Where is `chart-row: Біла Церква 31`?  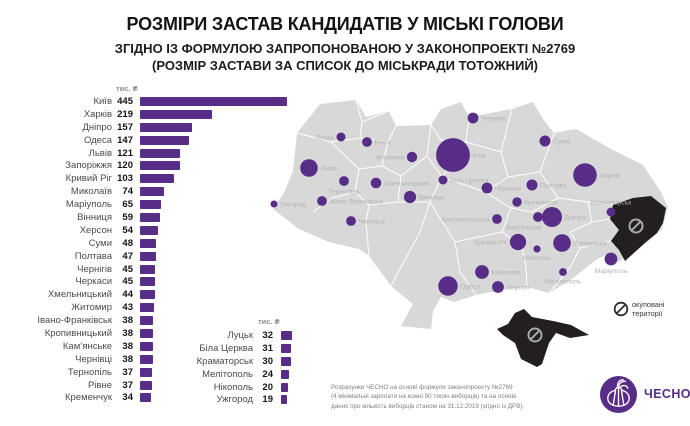
chart-row: Біла Церква 31 is located at coordinates (221, 348).